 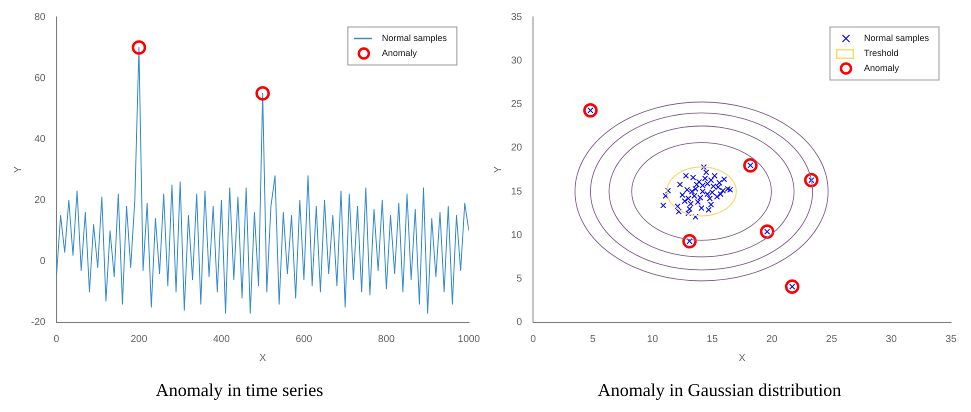 What do you see at coordinates (40, 78) in the screenshot?
I see `y-tick-label: 60` at bounding box center [40, 78].